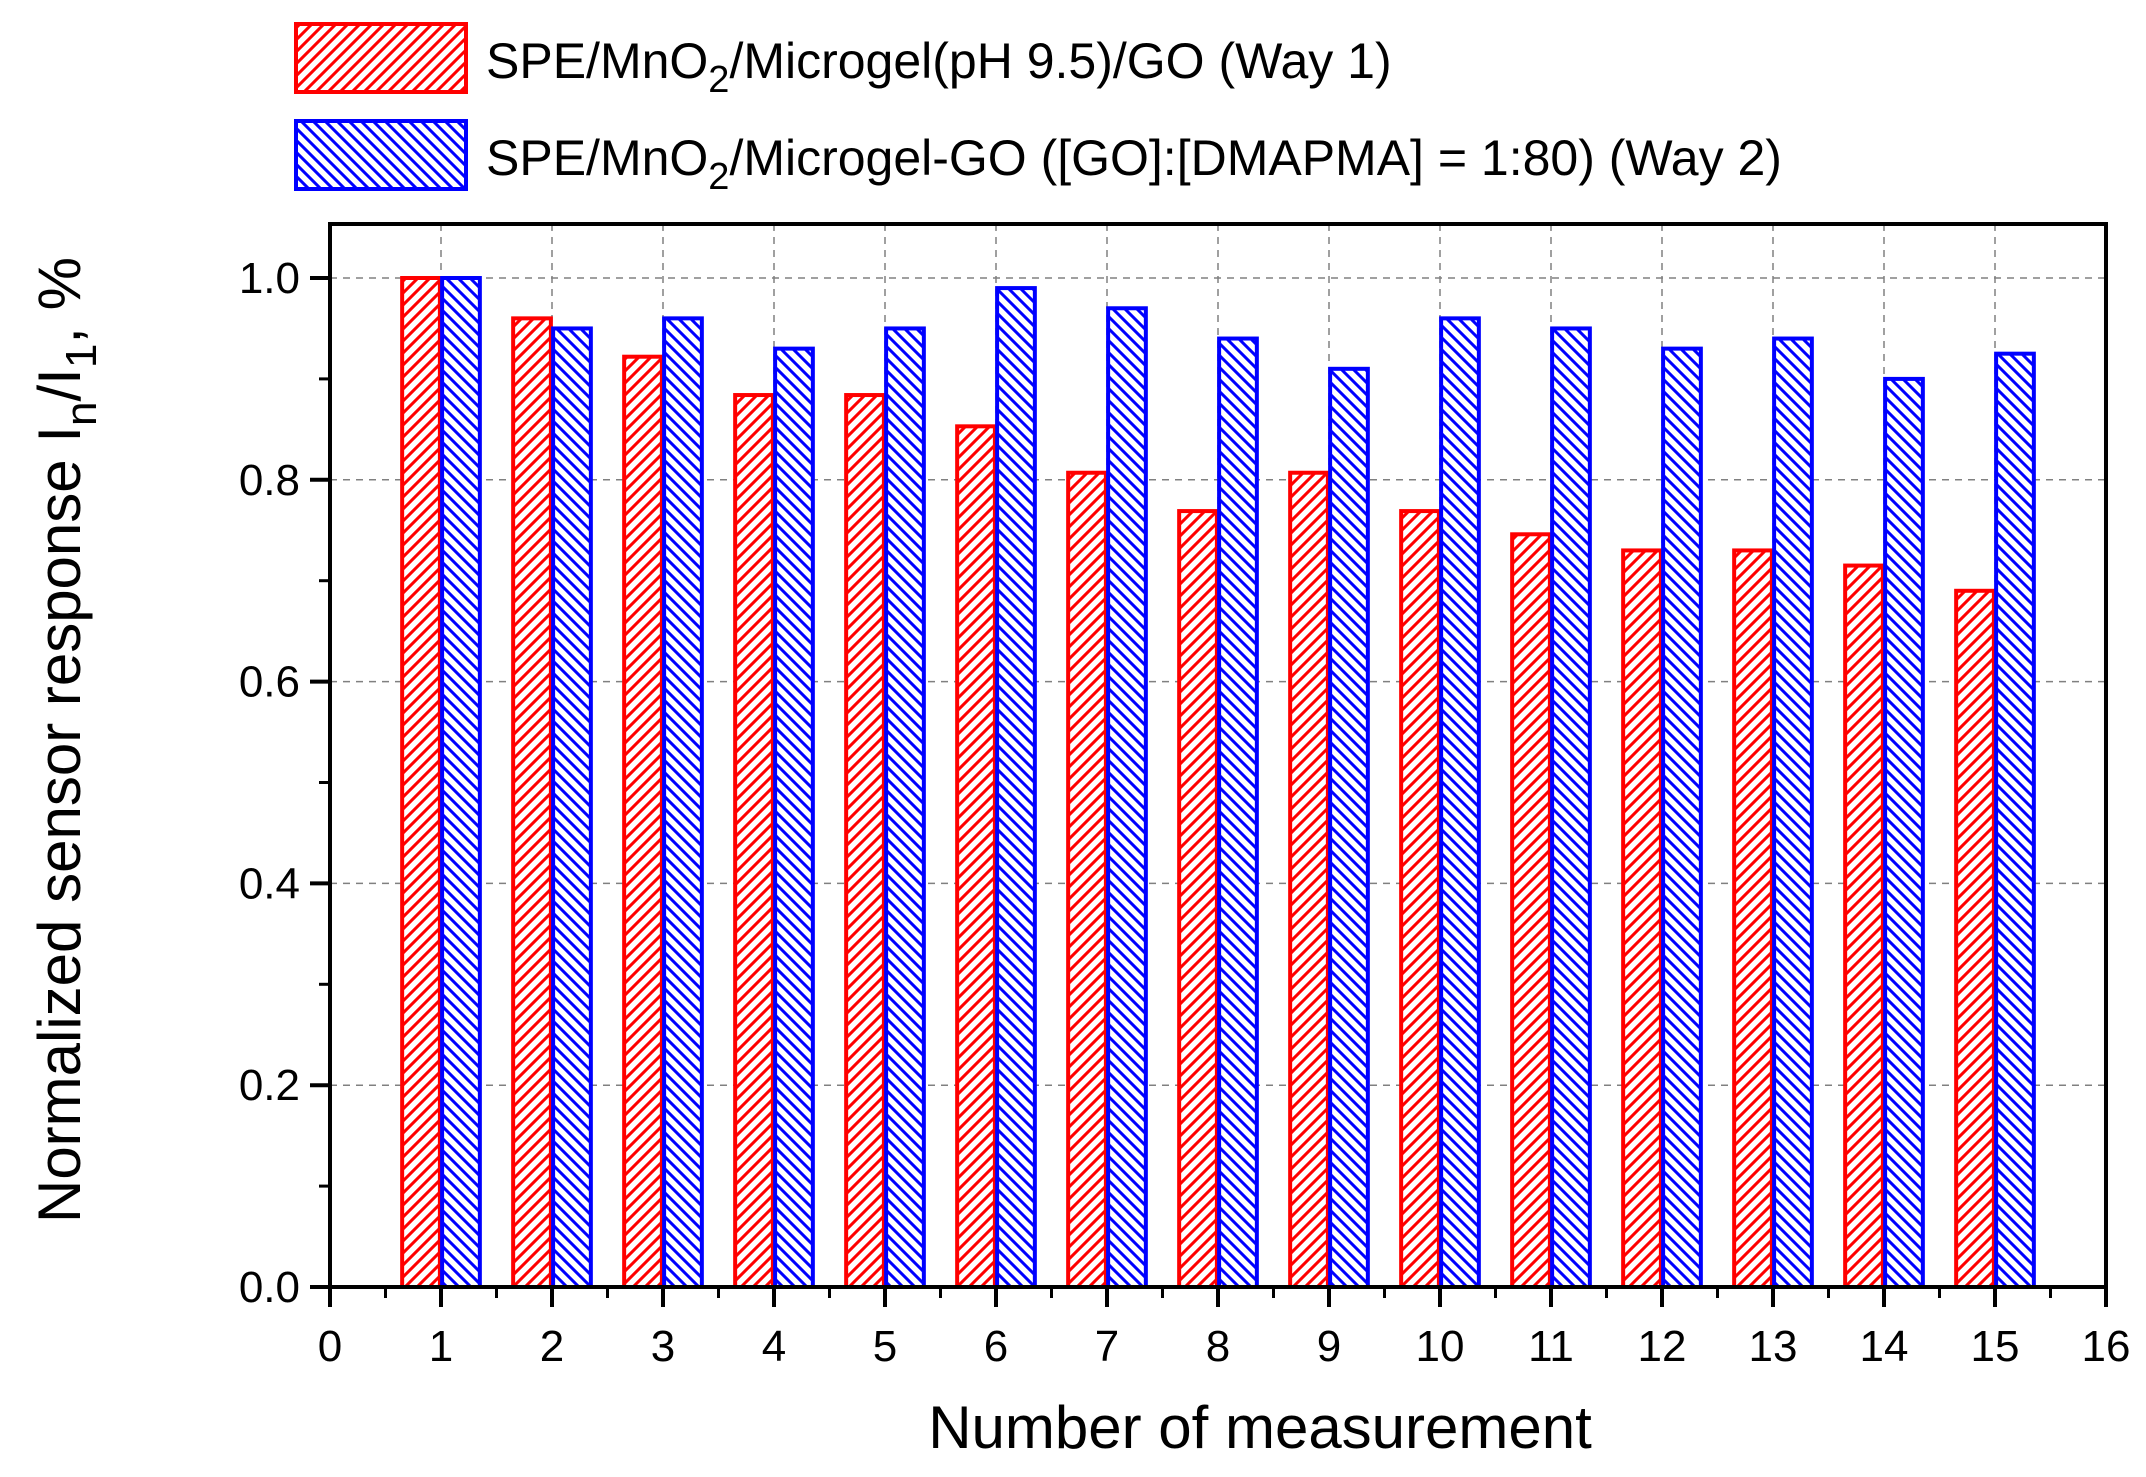 The width and height of the screenshot is (2146, 1477). Describe the element at coordinates (269, 883) in the screenshot. I see `y-tick-label-0.4: 0.4` at that location.